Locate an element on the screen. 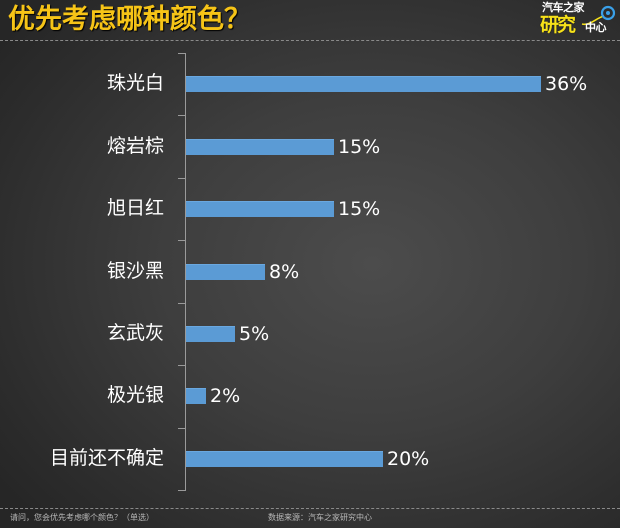  category-label: 熔岩棕 is located at coordinates (135, 146).